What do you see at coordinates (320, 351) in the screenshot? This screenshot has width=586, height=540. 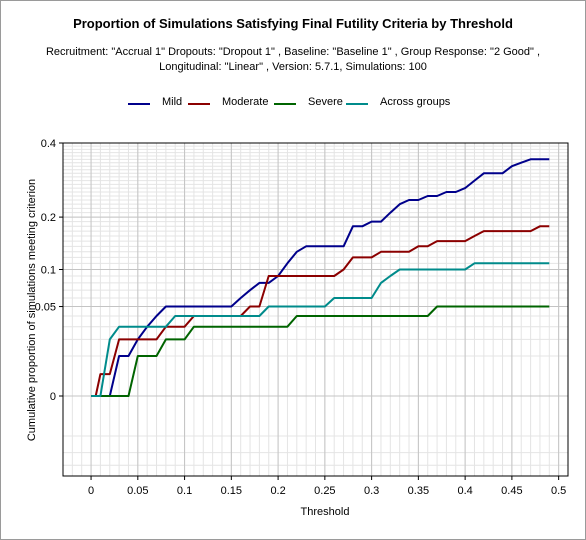 I see `series-line-severe` at bounding box center [320, 351].